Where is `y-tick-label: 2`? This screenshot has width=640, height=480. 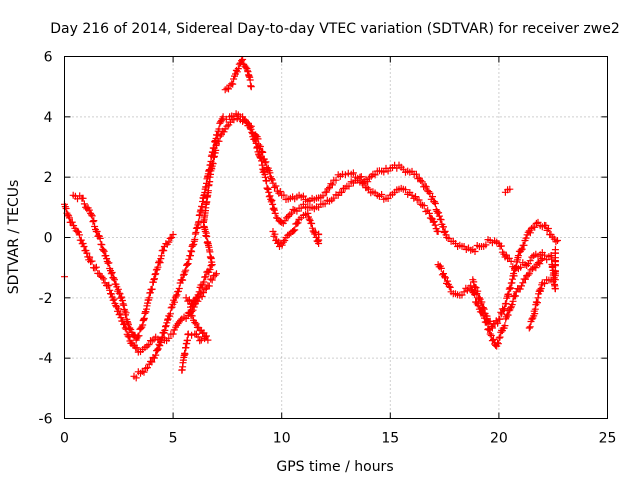
y-tick-label: 2 is located at coordinates (48, 178).